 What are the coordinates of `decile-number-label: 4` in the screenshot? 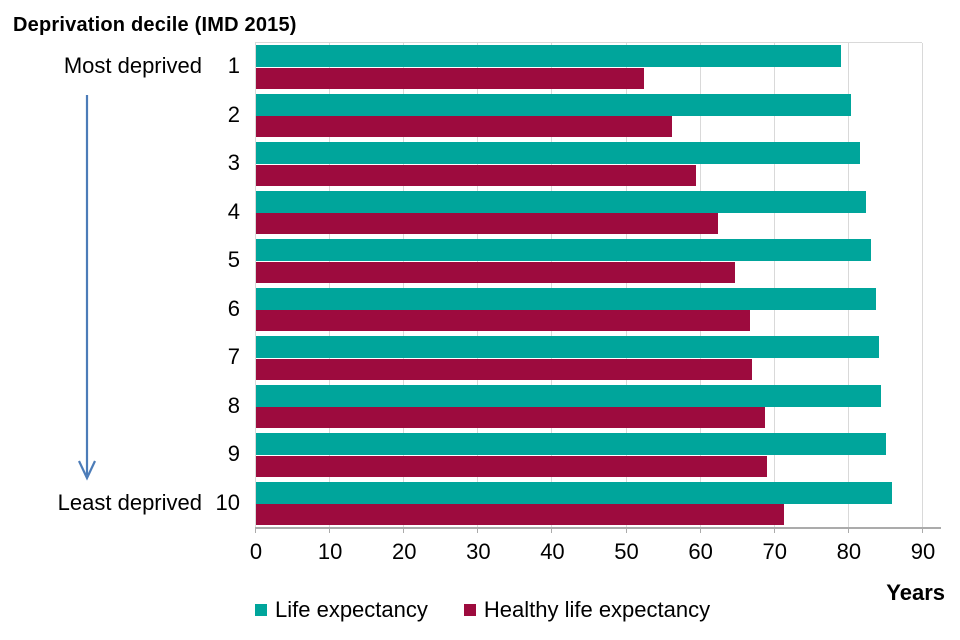 It's located at (233, 211).